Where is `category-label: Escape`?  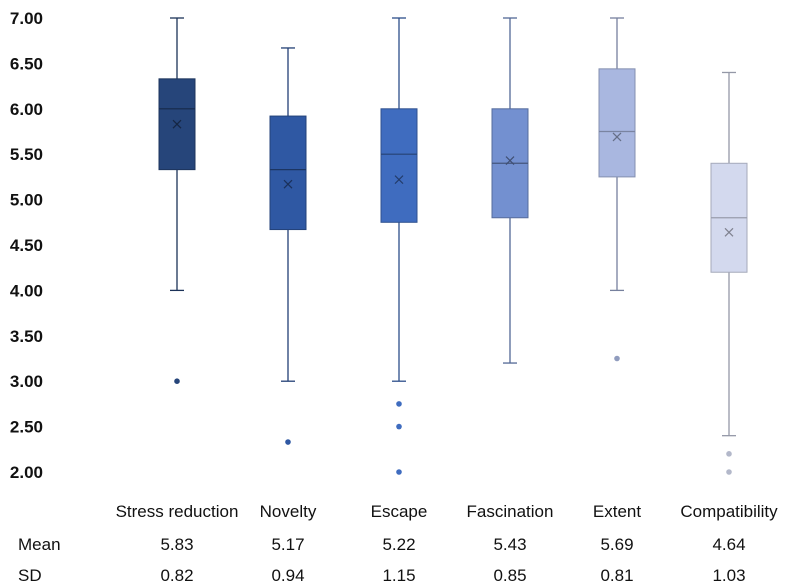 category-label: Escape is located at coordinates (399, 511).